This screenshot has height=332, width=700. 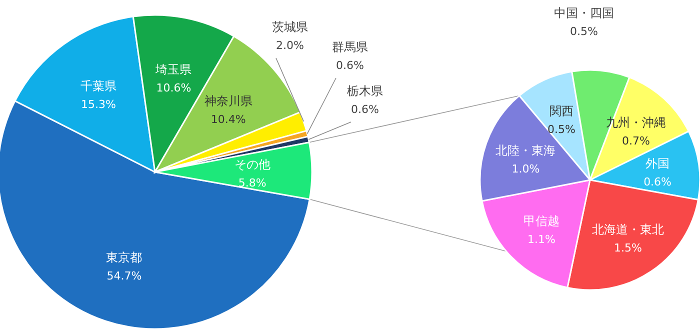 I want to click on slice-label: 東京都, so click(x=124, y=257).